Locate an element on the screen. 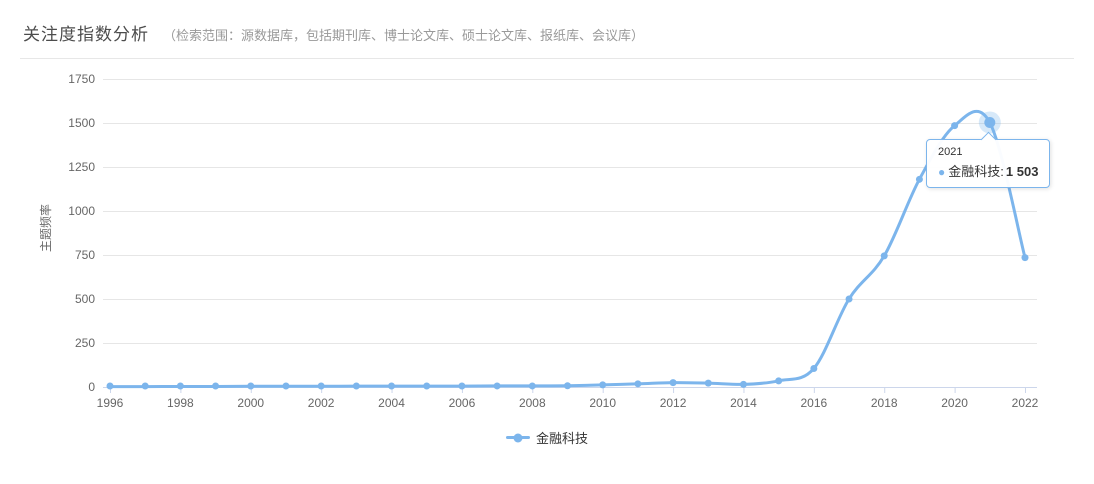 Image resolution: width=1094 pixels, height=484 pixels. page-title: 关注度指数分析 is located at coordinates (86, 34).